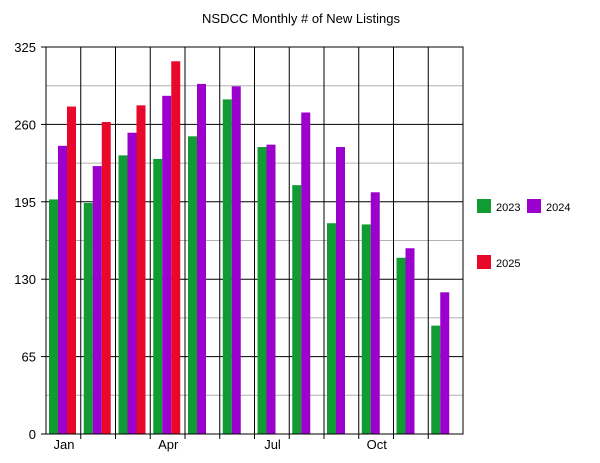 This screenshot has height=463, width=600. What do you see at coordinates (71, 270) in the screenshot?
I see `bar-2025-Jan` at bounding box center [71, 270].